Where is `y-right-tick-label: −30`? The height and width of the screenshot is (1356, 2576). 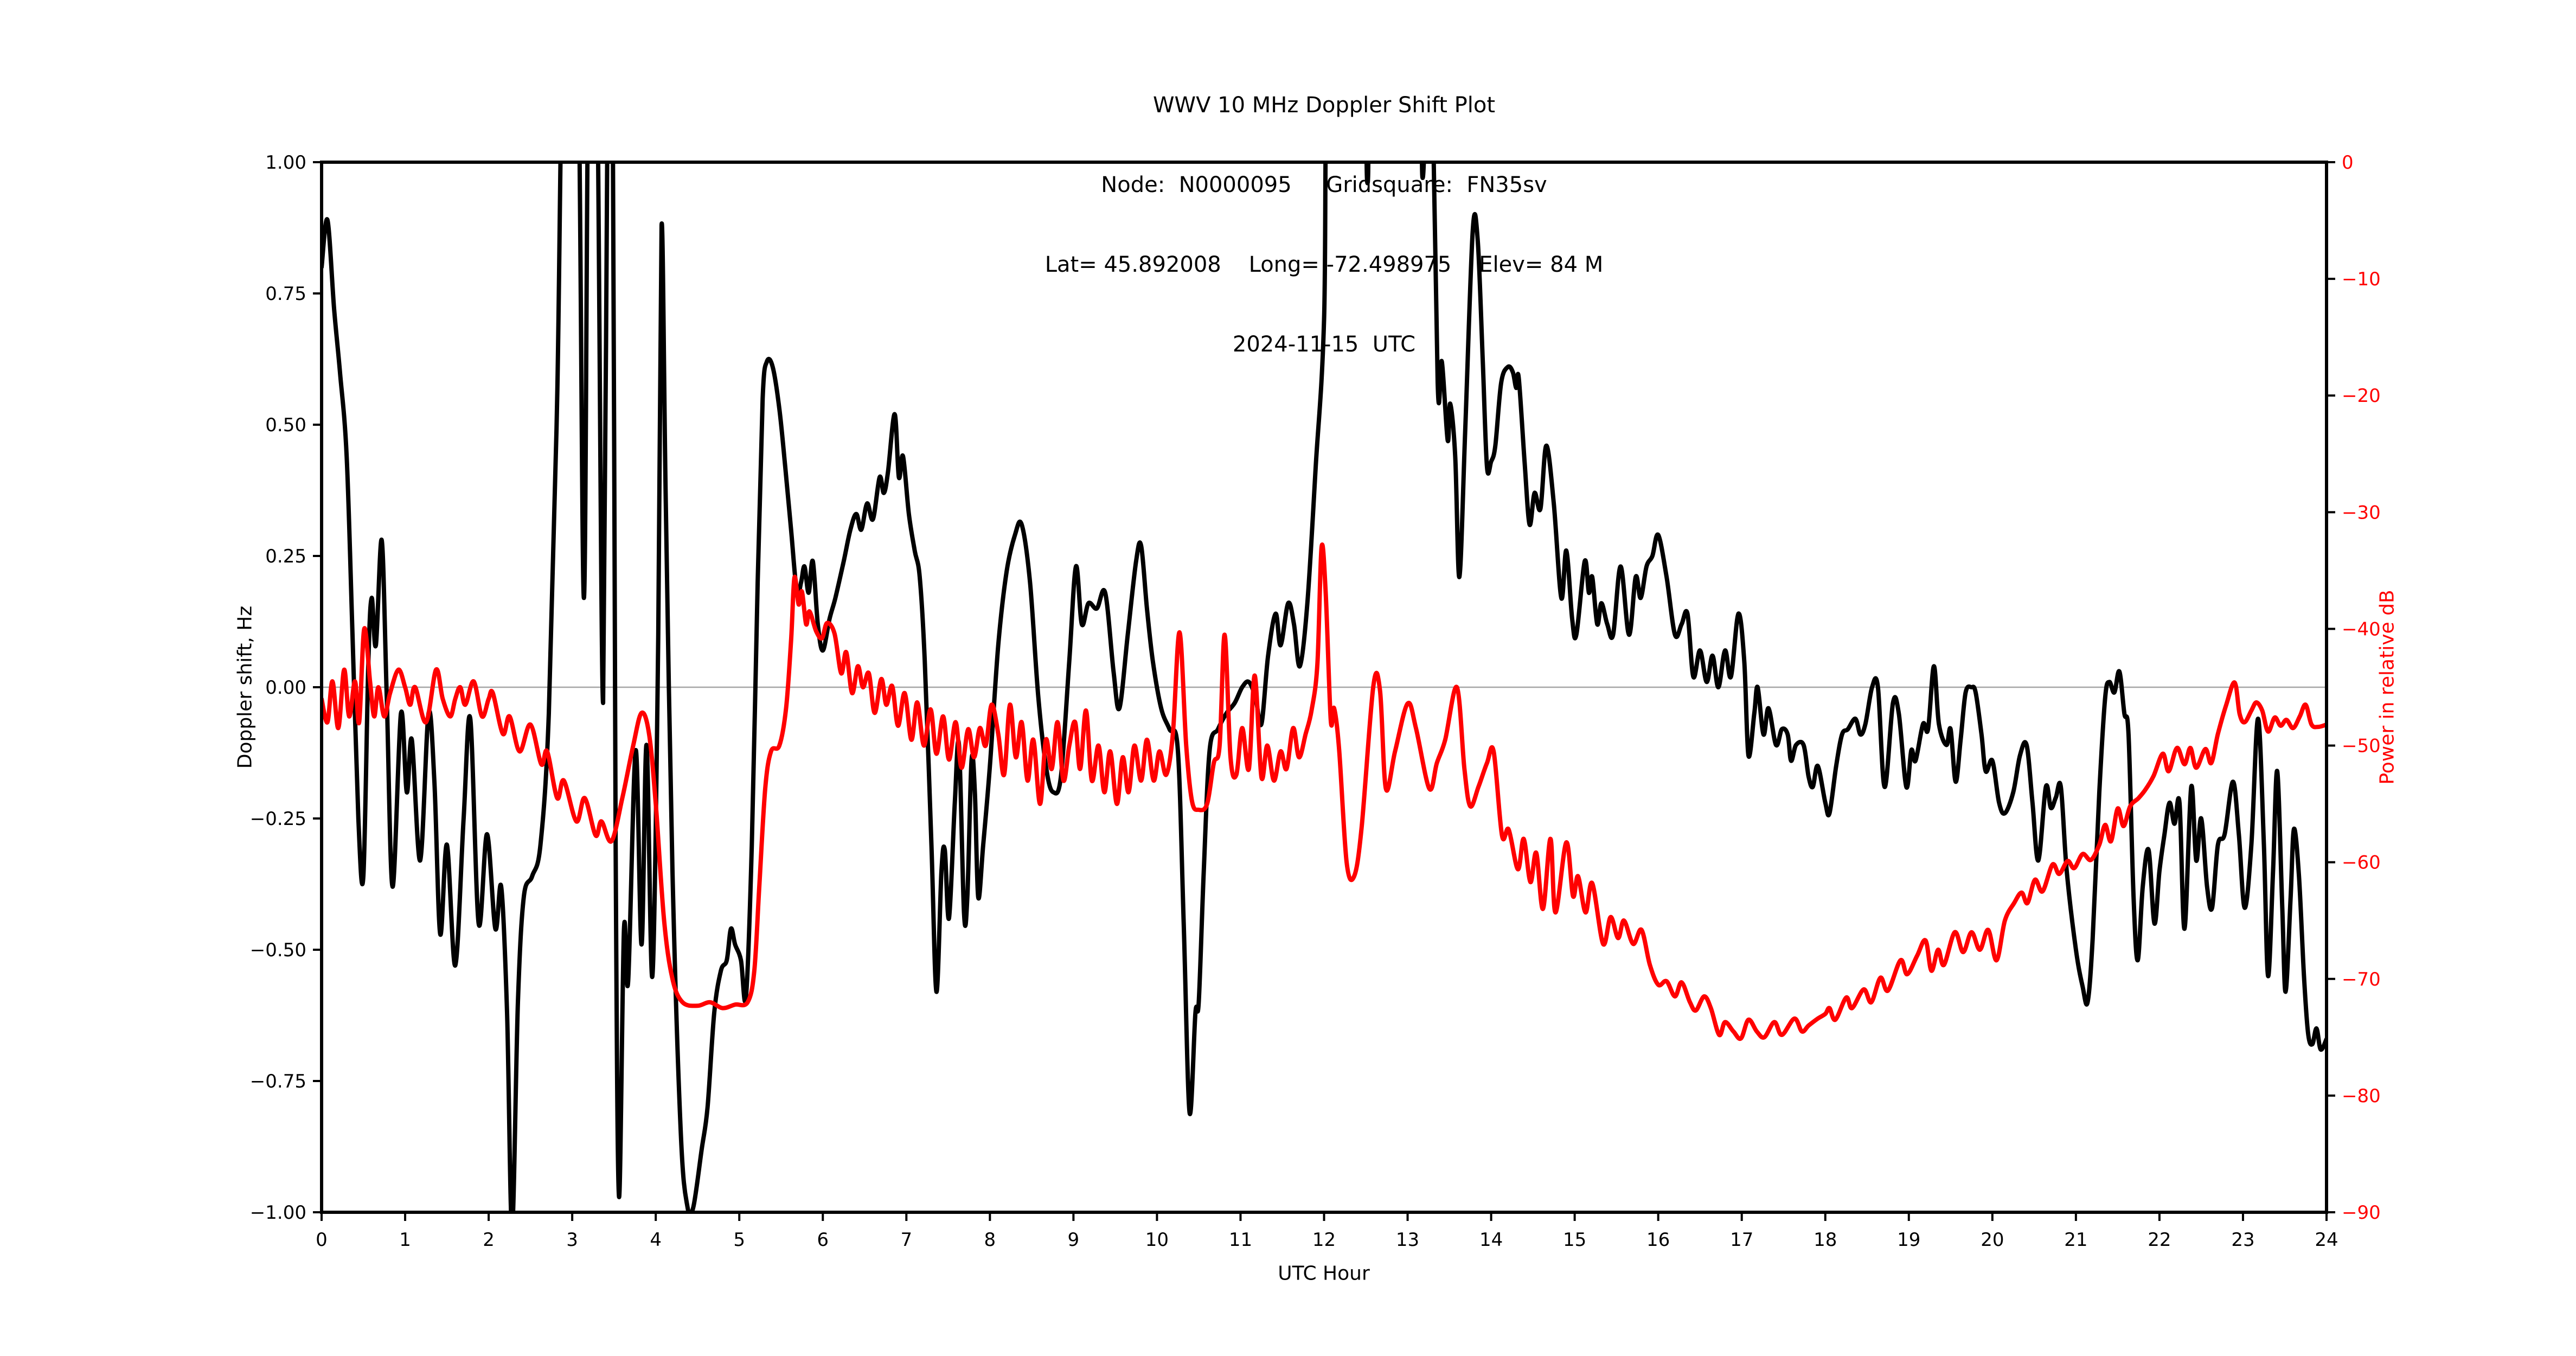
y-right-tick-label: −30 is located at coordinates (2361, 512).